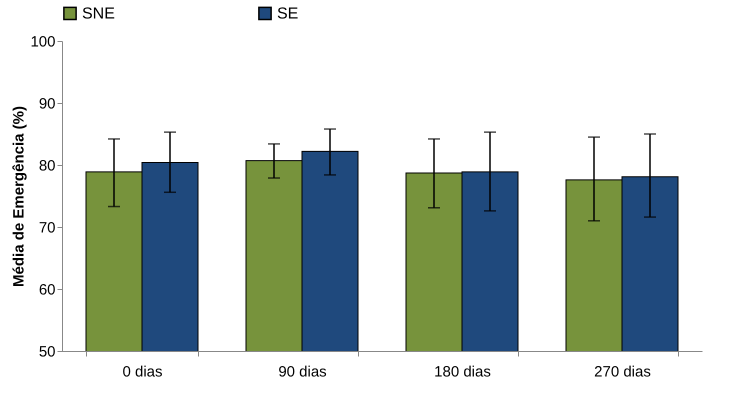  I want to click on y-tick-label: 100, so click(43, 42).